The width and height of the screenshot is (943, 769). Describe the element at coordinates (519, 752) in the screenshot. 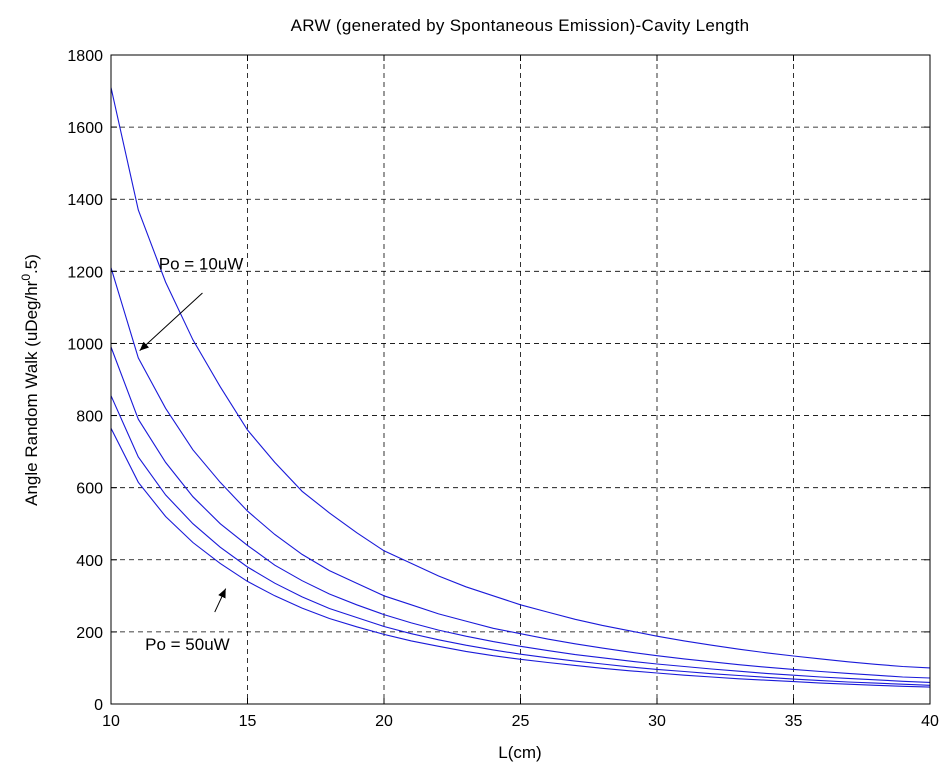

I see `x-axis-label: L(cm)` at that location.